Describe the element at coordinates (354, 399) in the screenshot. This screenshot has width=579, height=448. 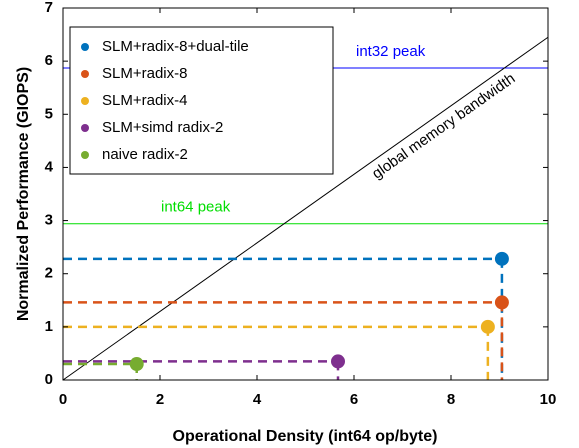
I see `x-tick-label: 6` at that location.